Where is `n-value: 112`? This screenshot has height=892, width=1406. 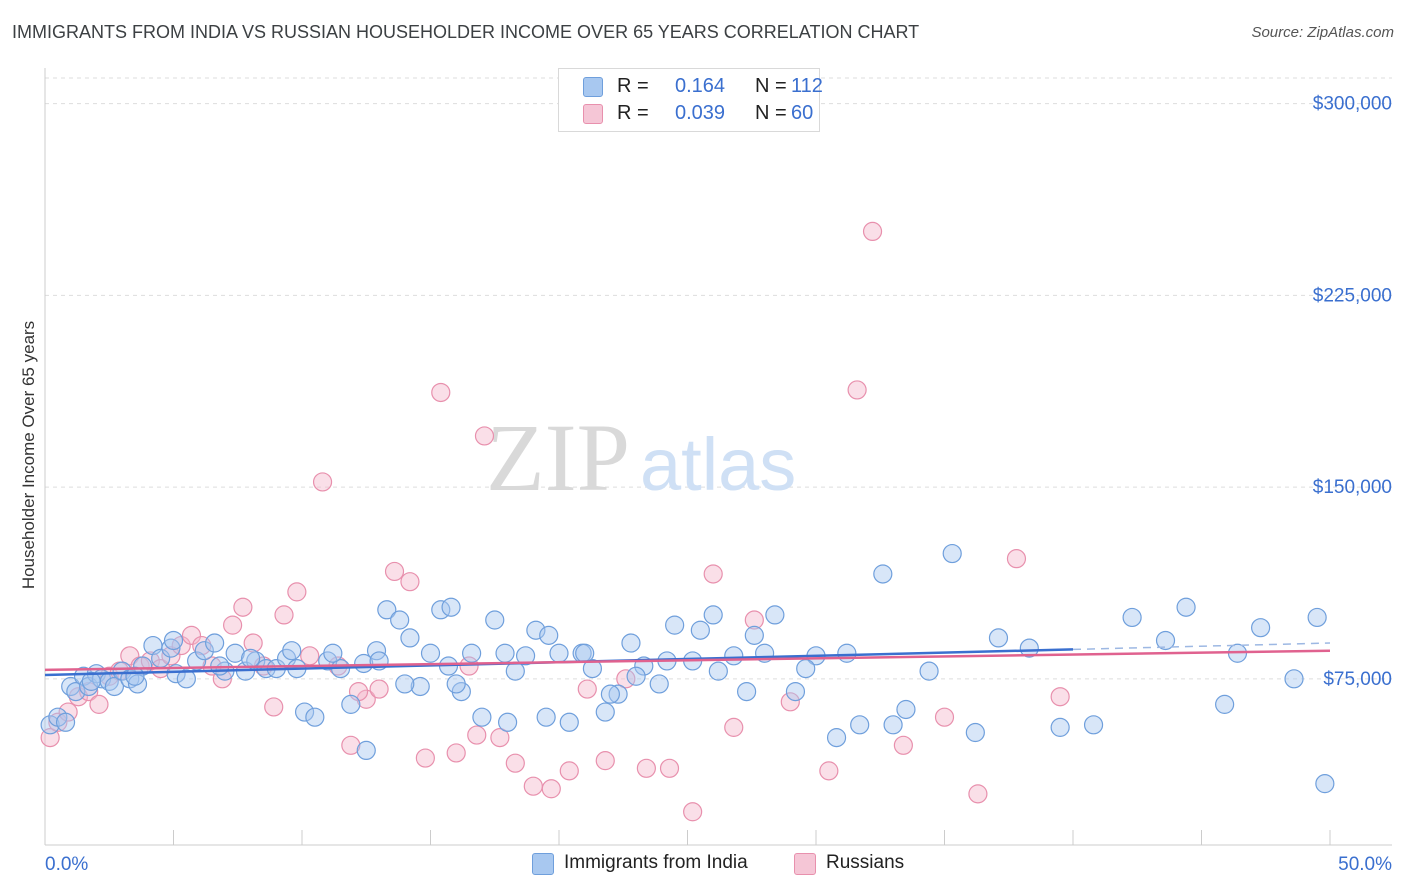 n-value: 112 is located at coordinates (807, 86).